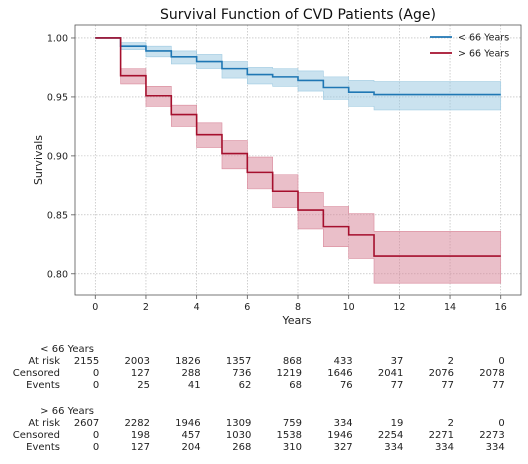 This screenshot has width=528, height=464. What do you see at coordinates (57, 274) in the screenshot?
I see `y-tick-label: 0.80` at bounding box center [57, 274].